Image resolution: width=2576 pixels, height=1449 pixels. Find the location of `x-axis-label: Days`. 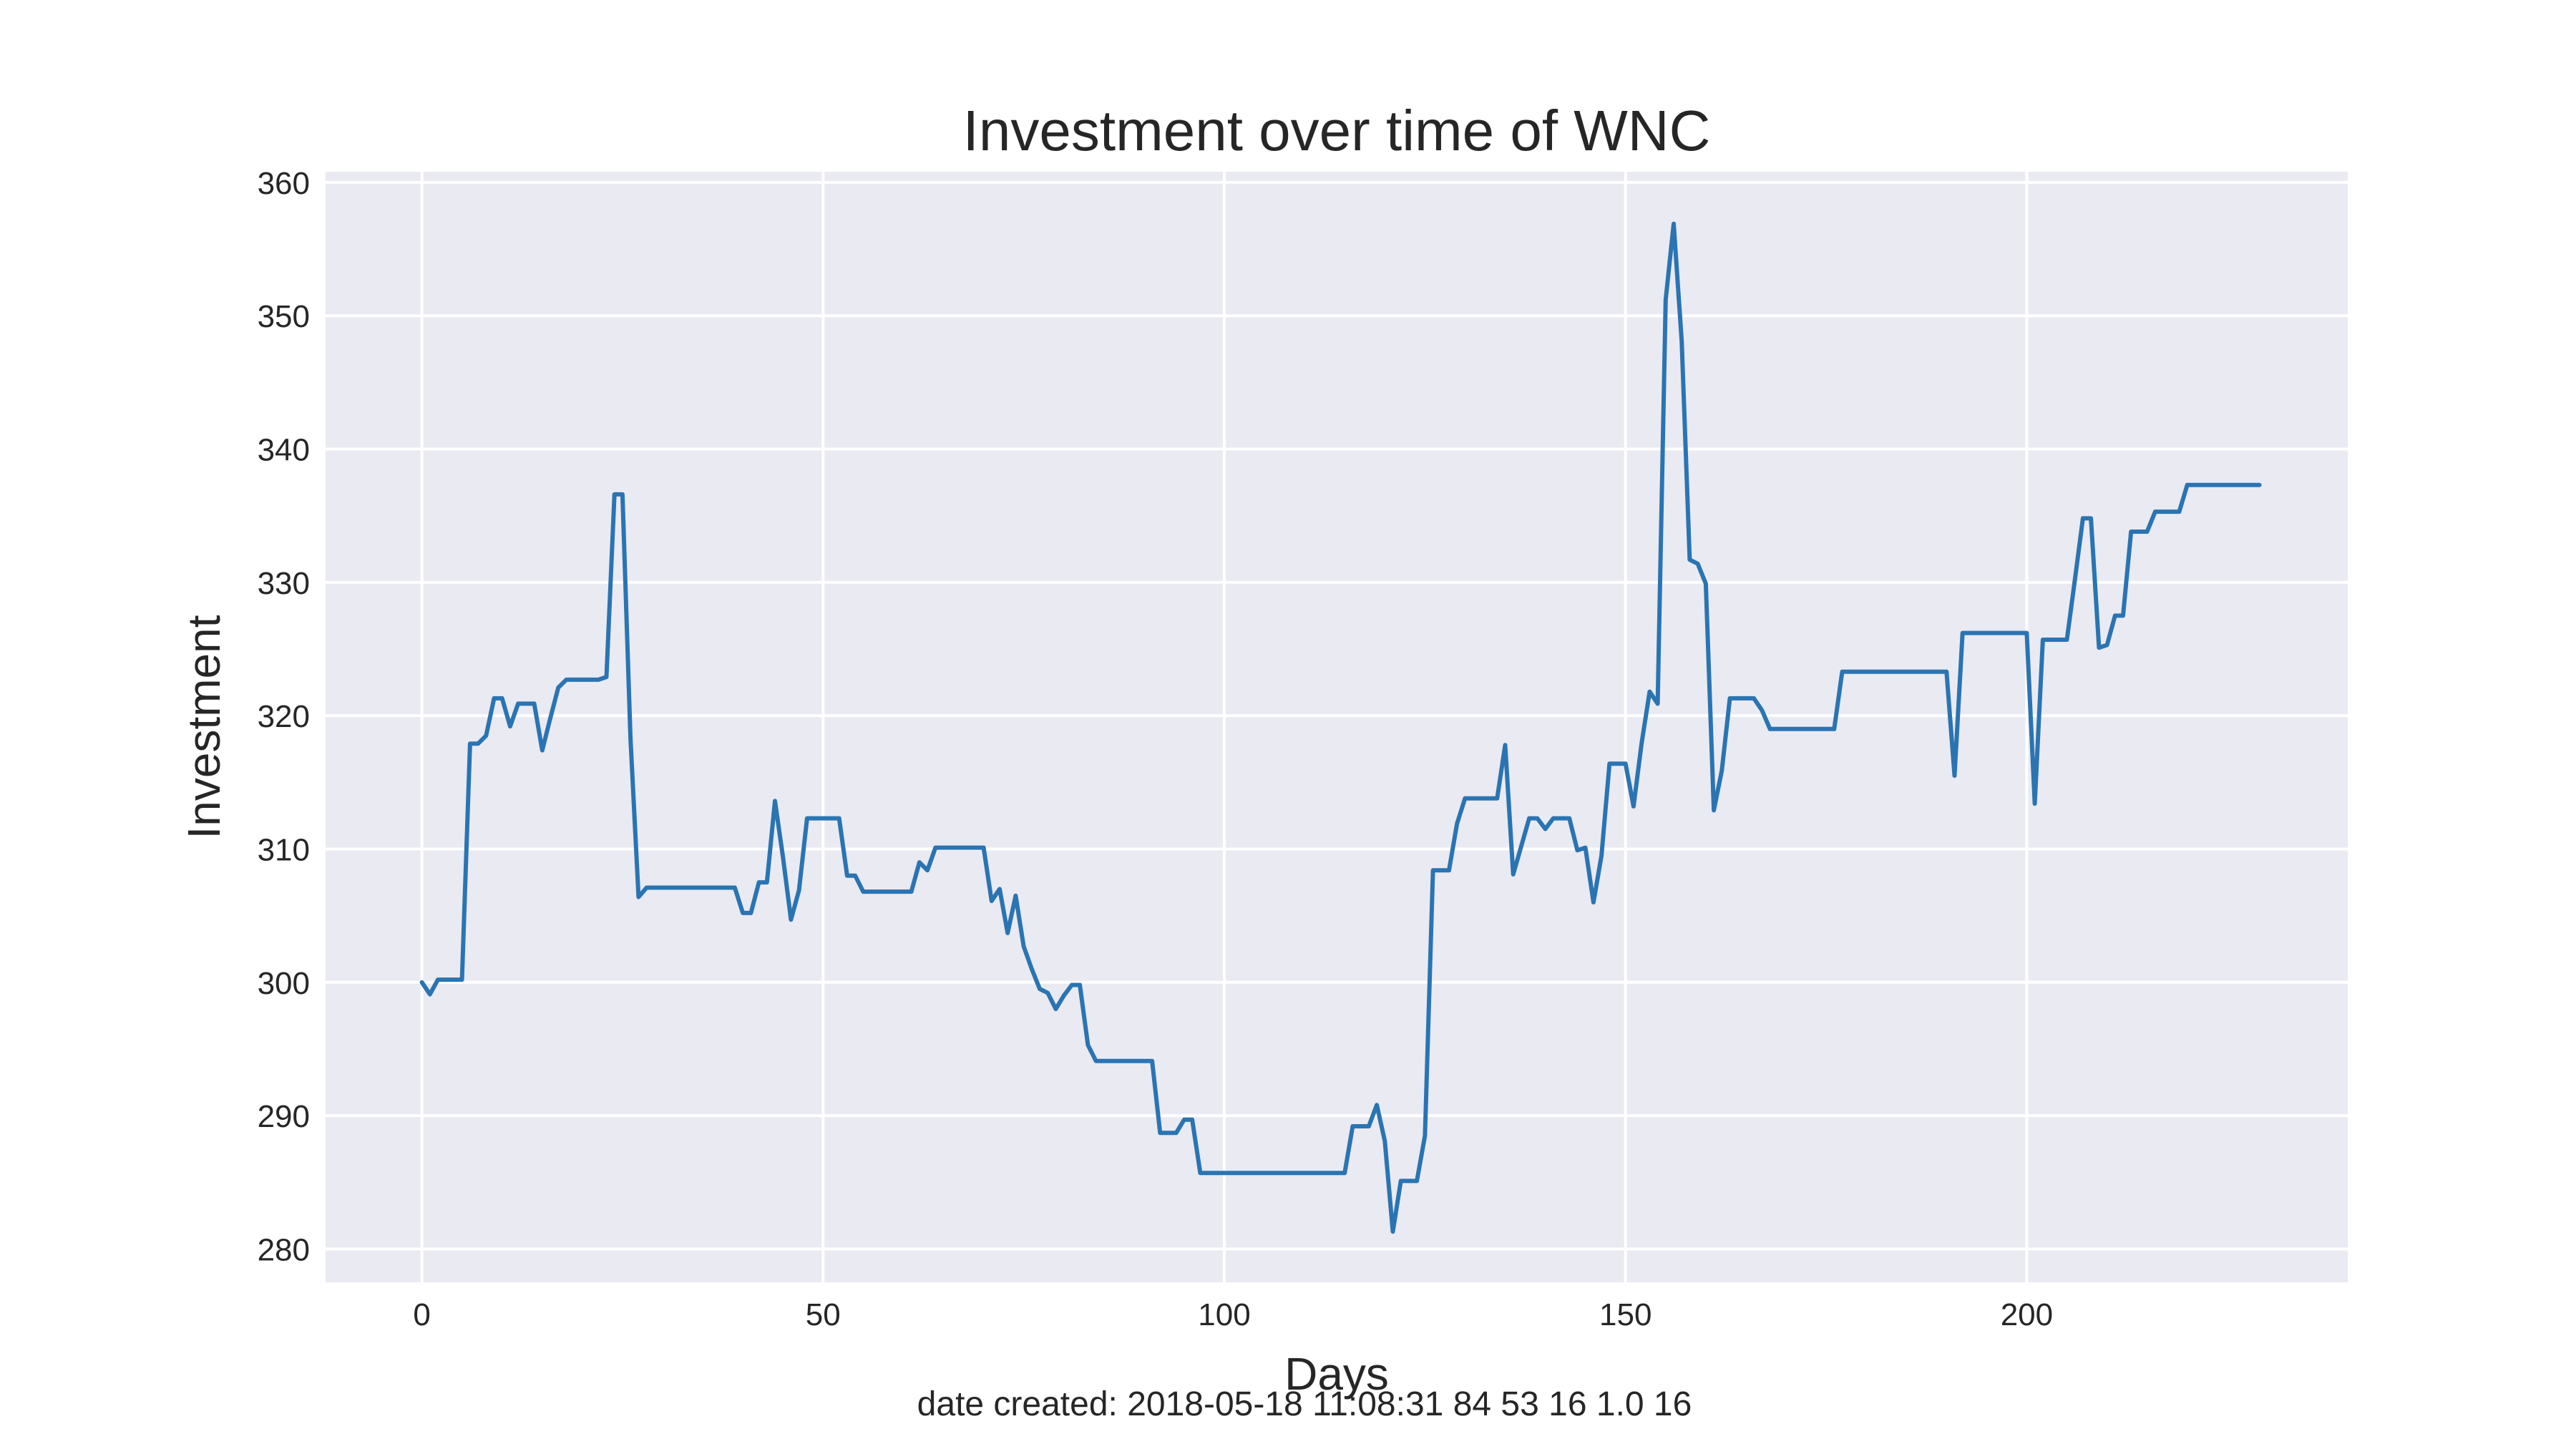

x-axis-label: Days is located at coordinates (1336, 1374).